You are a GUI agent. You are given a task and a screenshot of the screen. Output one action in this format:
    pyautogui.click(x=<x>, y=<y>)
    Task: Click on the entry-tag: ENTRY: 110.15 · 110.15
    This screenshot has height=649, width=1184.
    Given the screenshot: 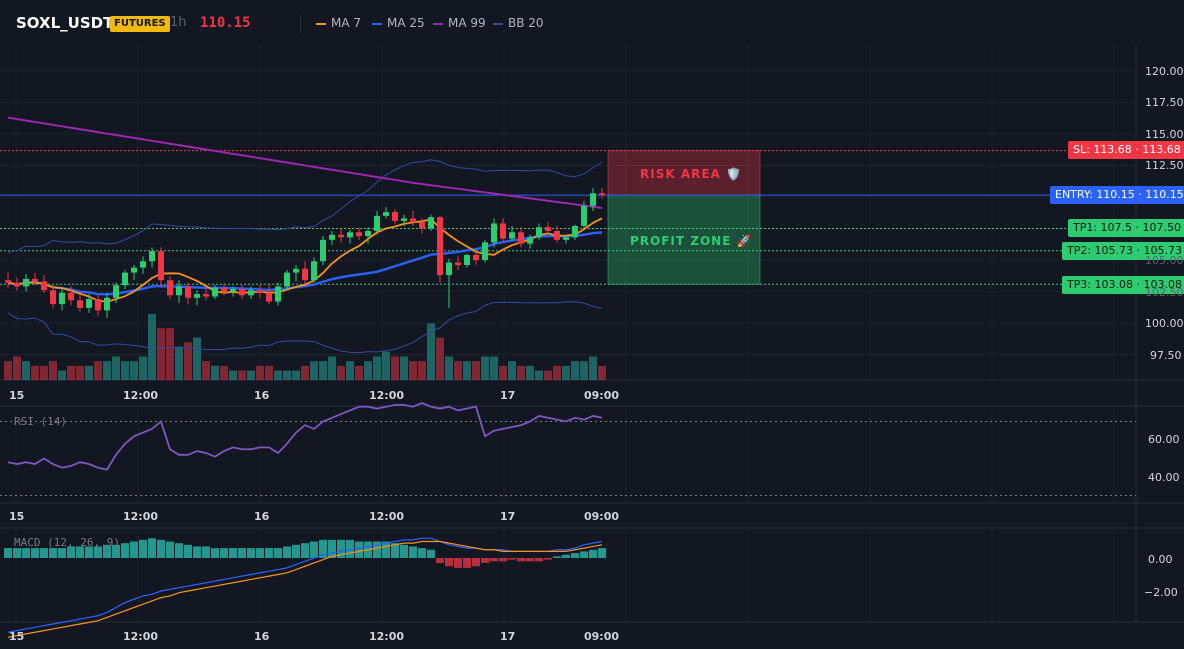 What is the action you would take?
    pyautogui.click(x=1117, y=195)
    